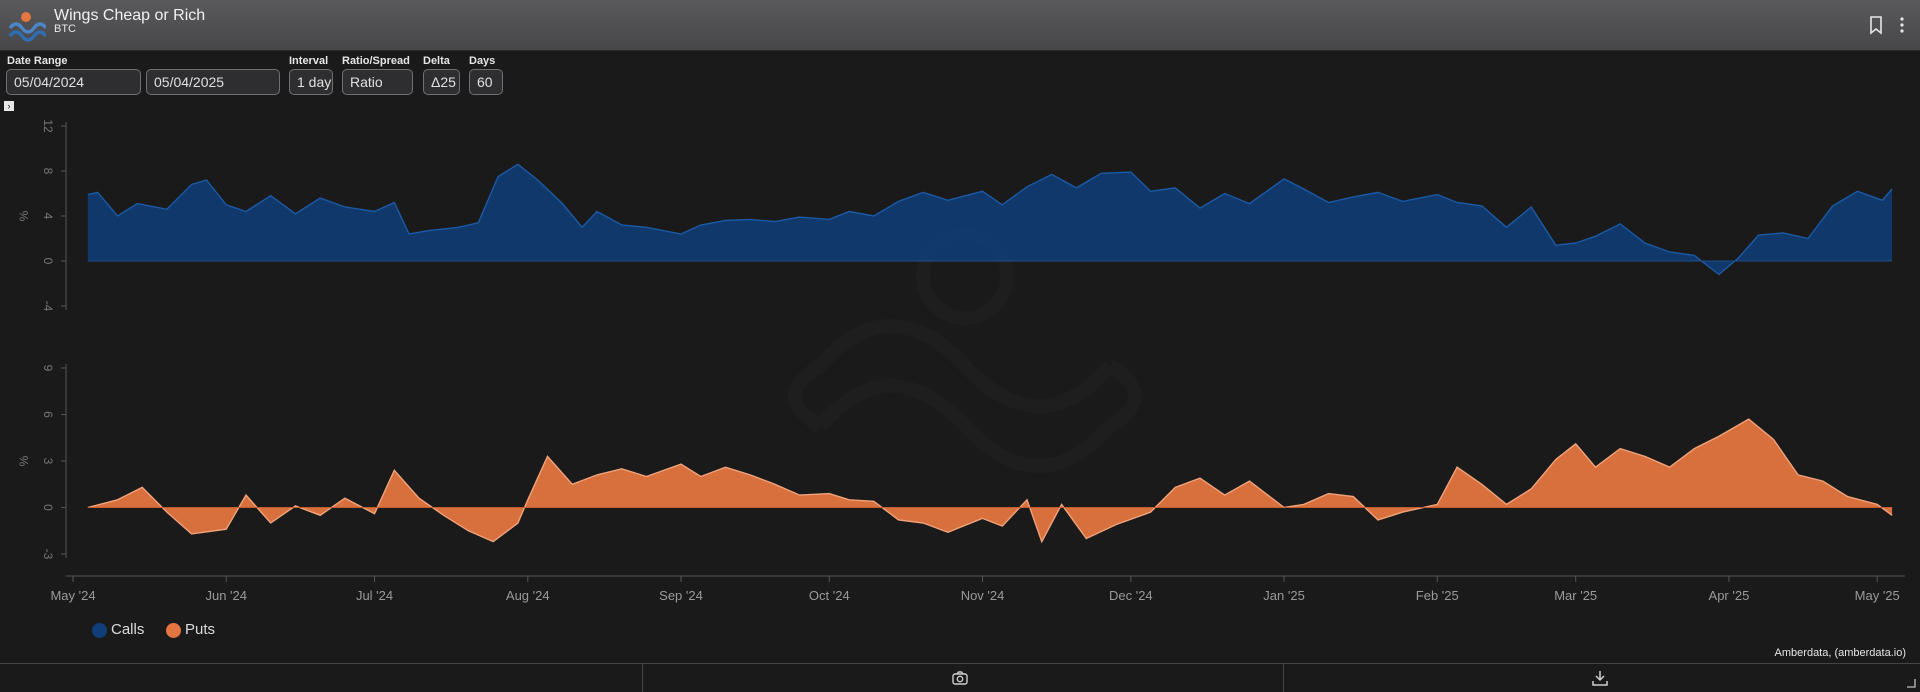 The image size is (1920, 692). What do you see at coordinates (48, 306) in the screenshot?
I see `calls-ytick-label: -4` at bounding box center [48, 306].